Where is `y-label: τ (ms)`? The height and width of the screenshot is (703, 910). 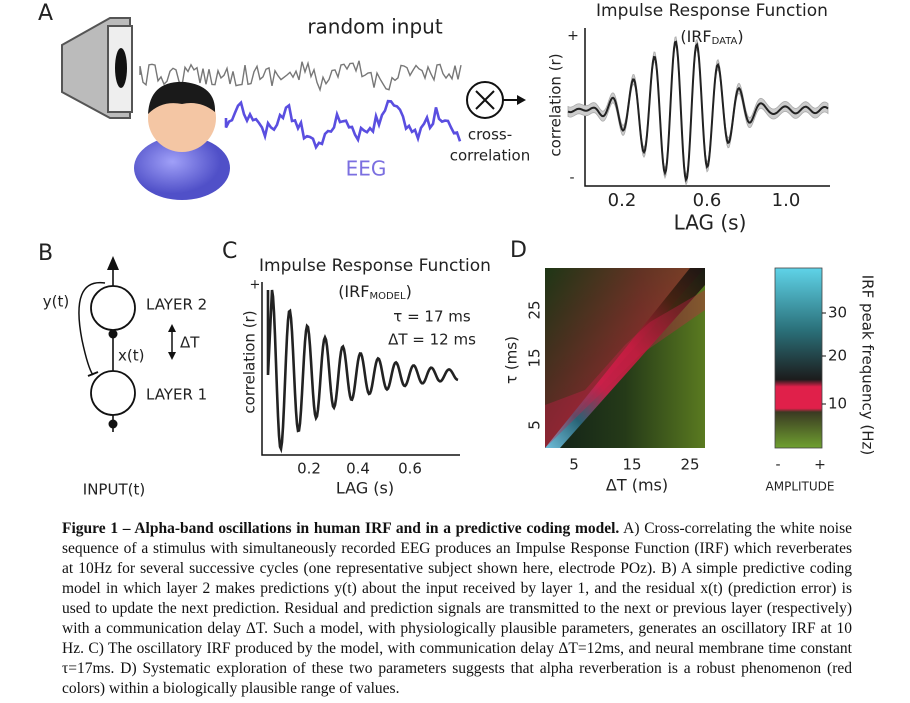 y-label: τ (ms) is located at coordinates (512, 360).